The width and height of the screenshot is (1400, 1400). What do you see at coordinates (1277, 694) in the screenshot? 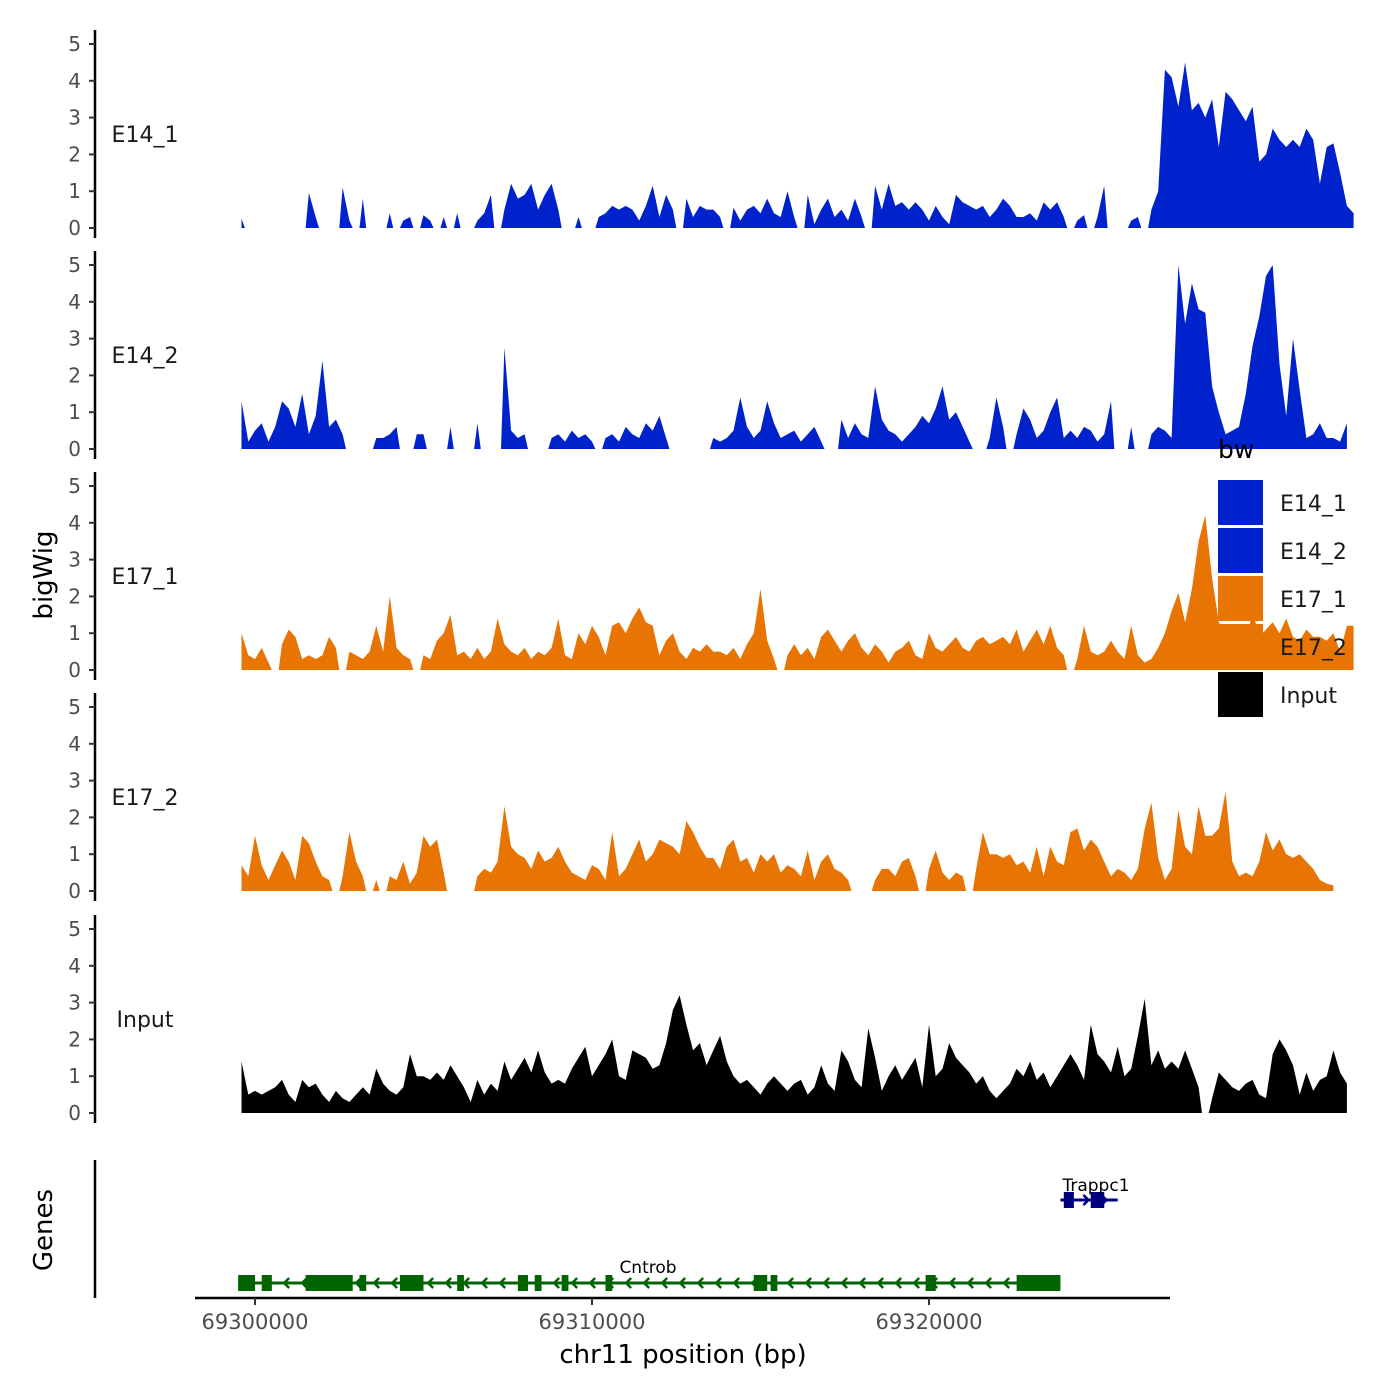
I see `legend-entry-input: Input` at bounding box center [1277, 694].